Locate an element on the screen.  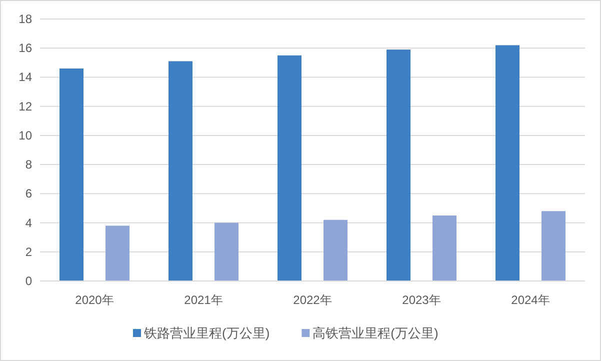
y-tick-label: 10 is located at coordinates (25, 135).